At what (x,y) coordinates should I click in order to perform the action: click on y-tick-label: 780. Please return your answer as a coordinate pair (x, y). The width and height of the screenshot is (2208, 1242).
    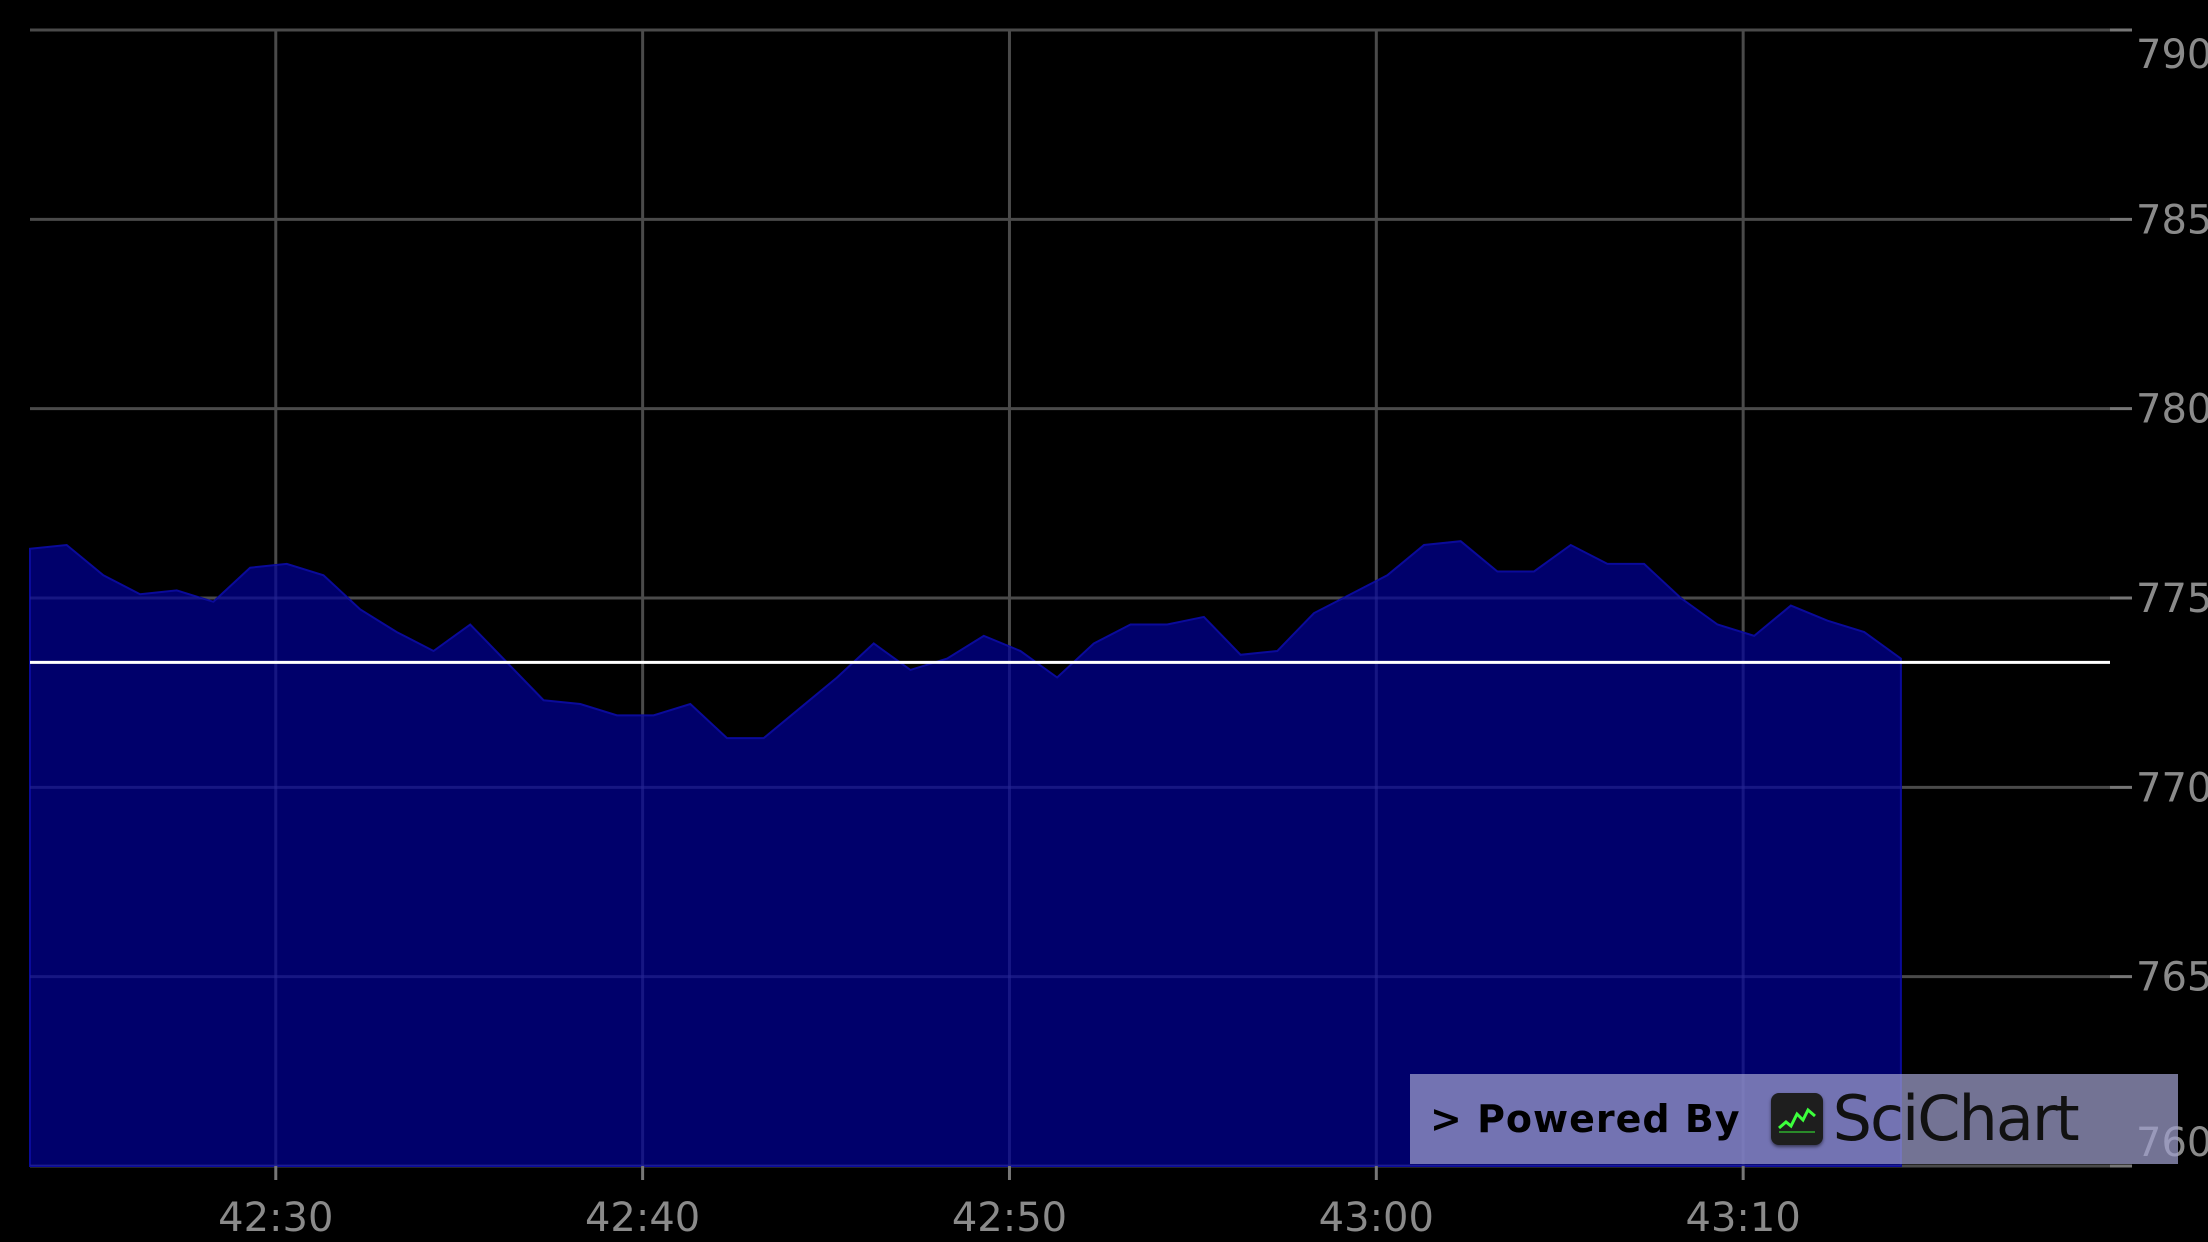
    Looking at the image, I should click on (2172, 410).